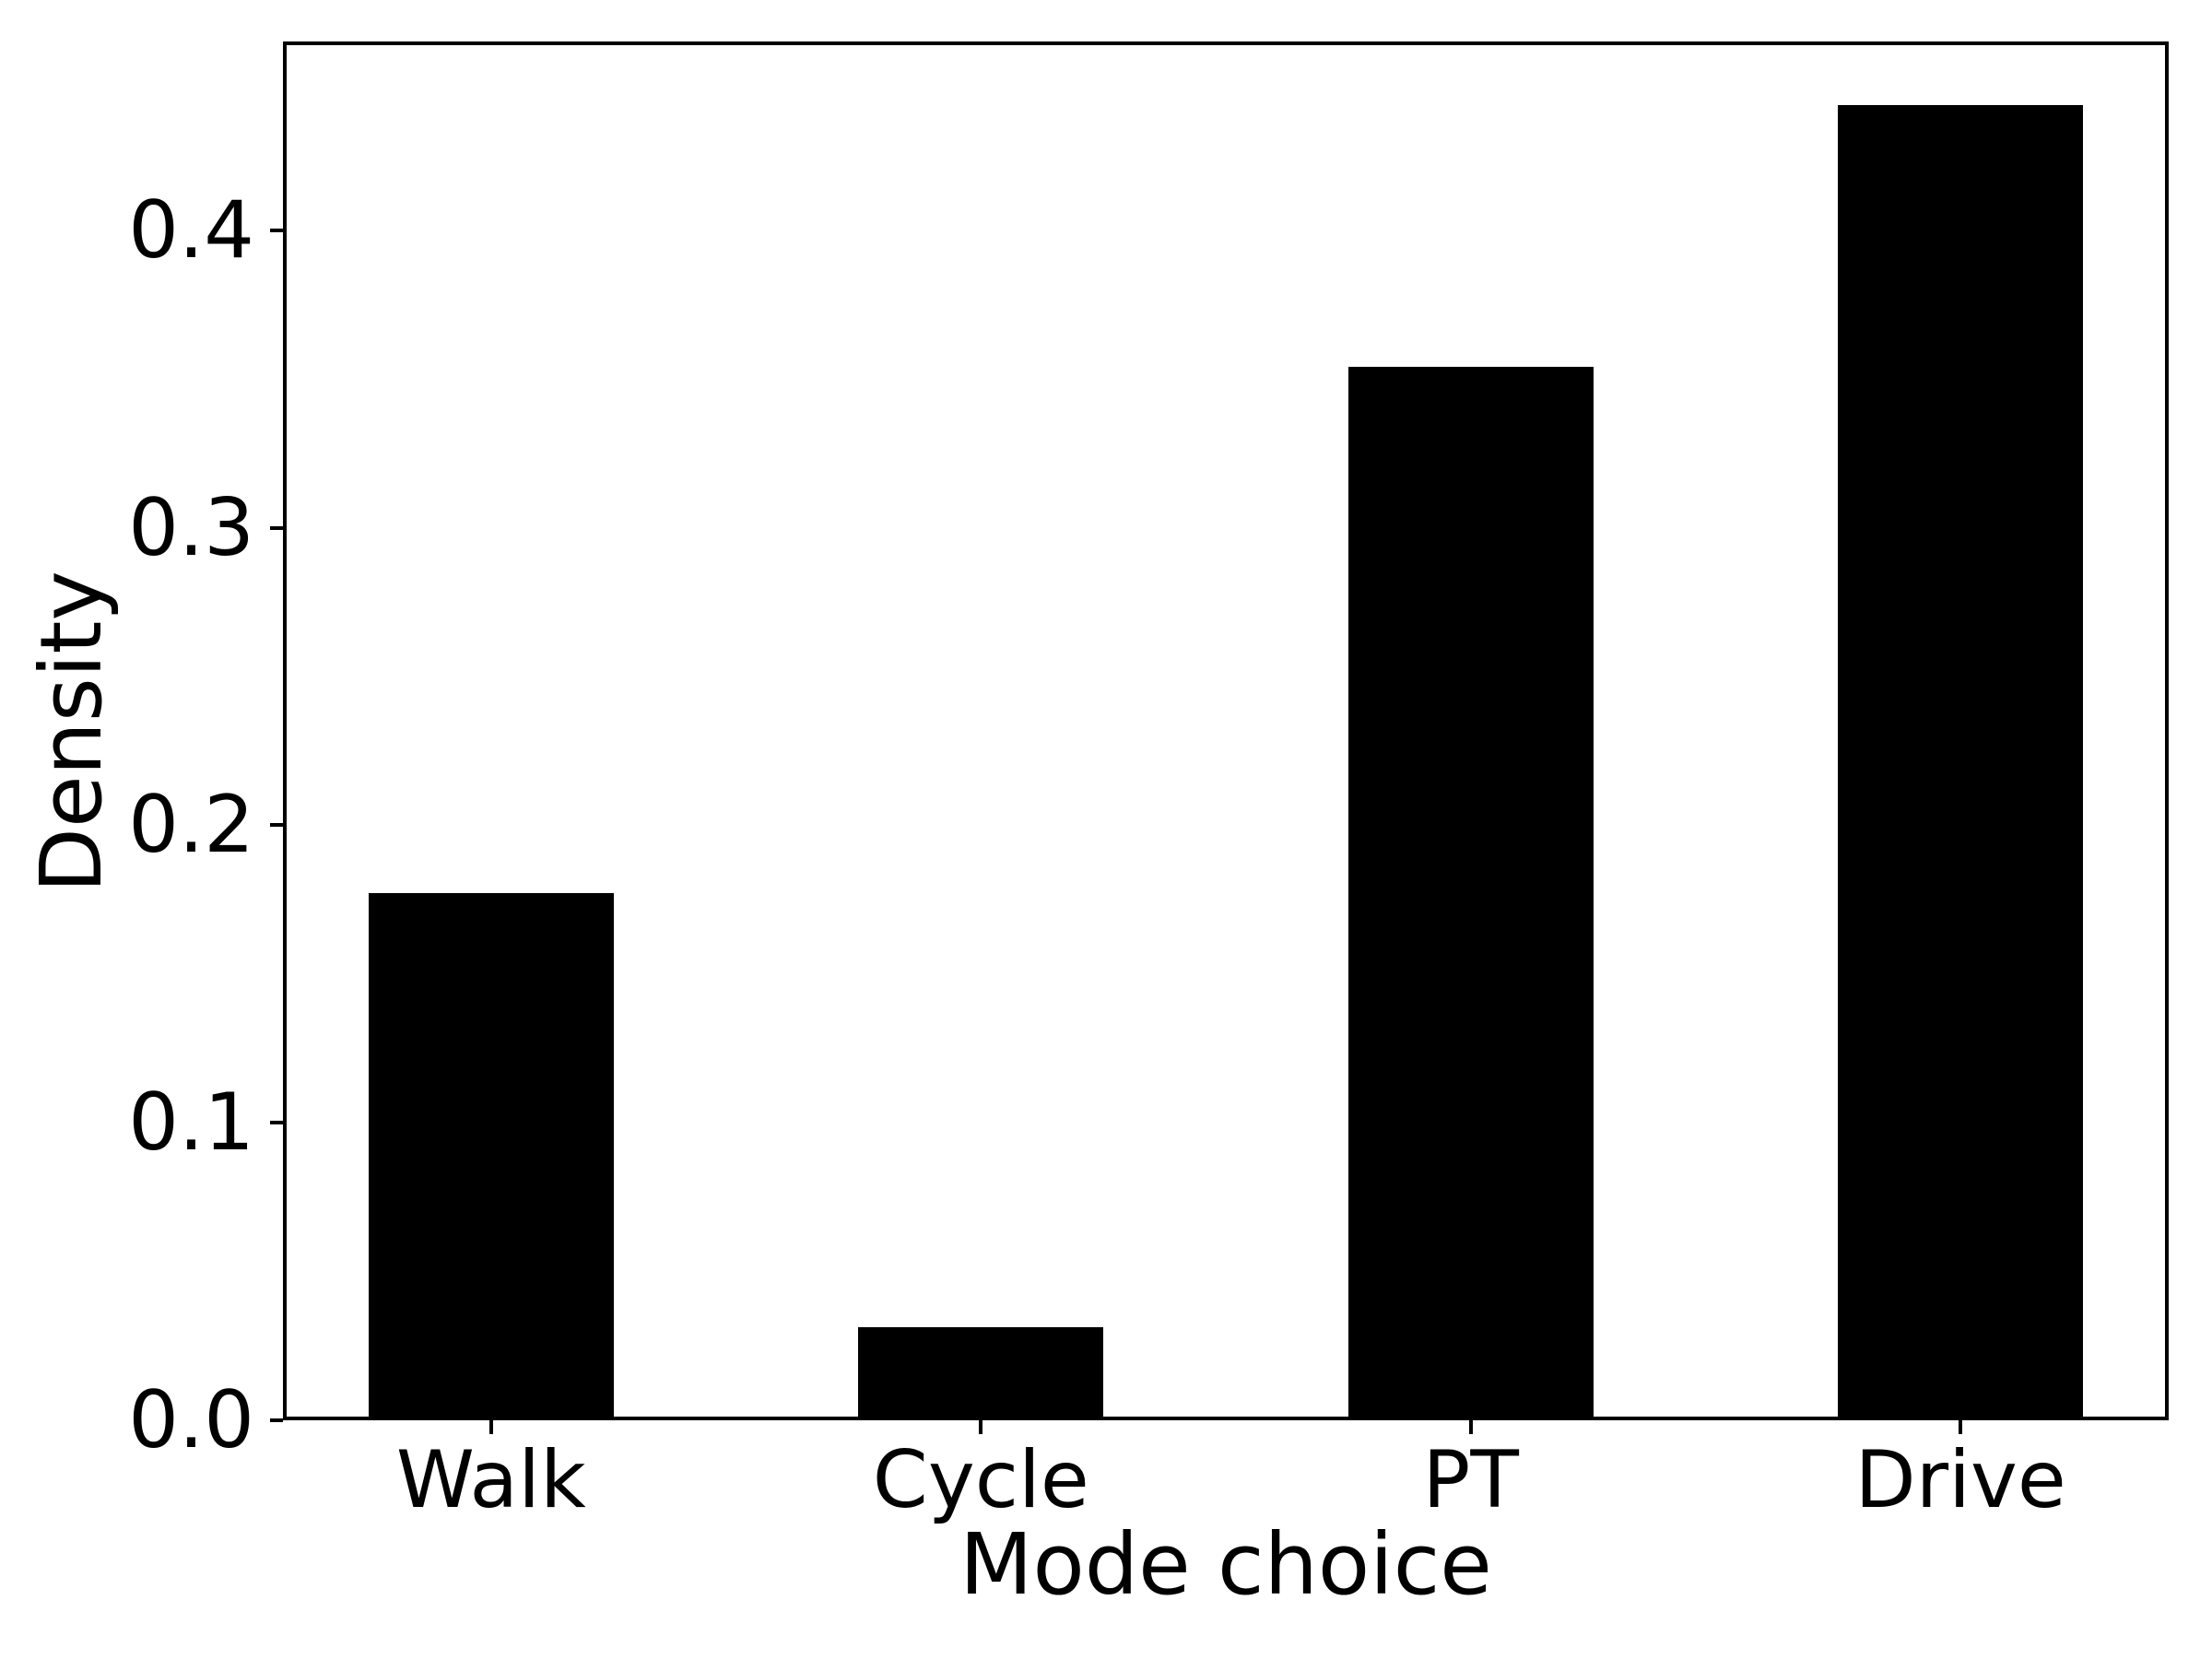 This screenshot has height=1659, width=2212. I want to click on bar-pt, so click(1470, 891).